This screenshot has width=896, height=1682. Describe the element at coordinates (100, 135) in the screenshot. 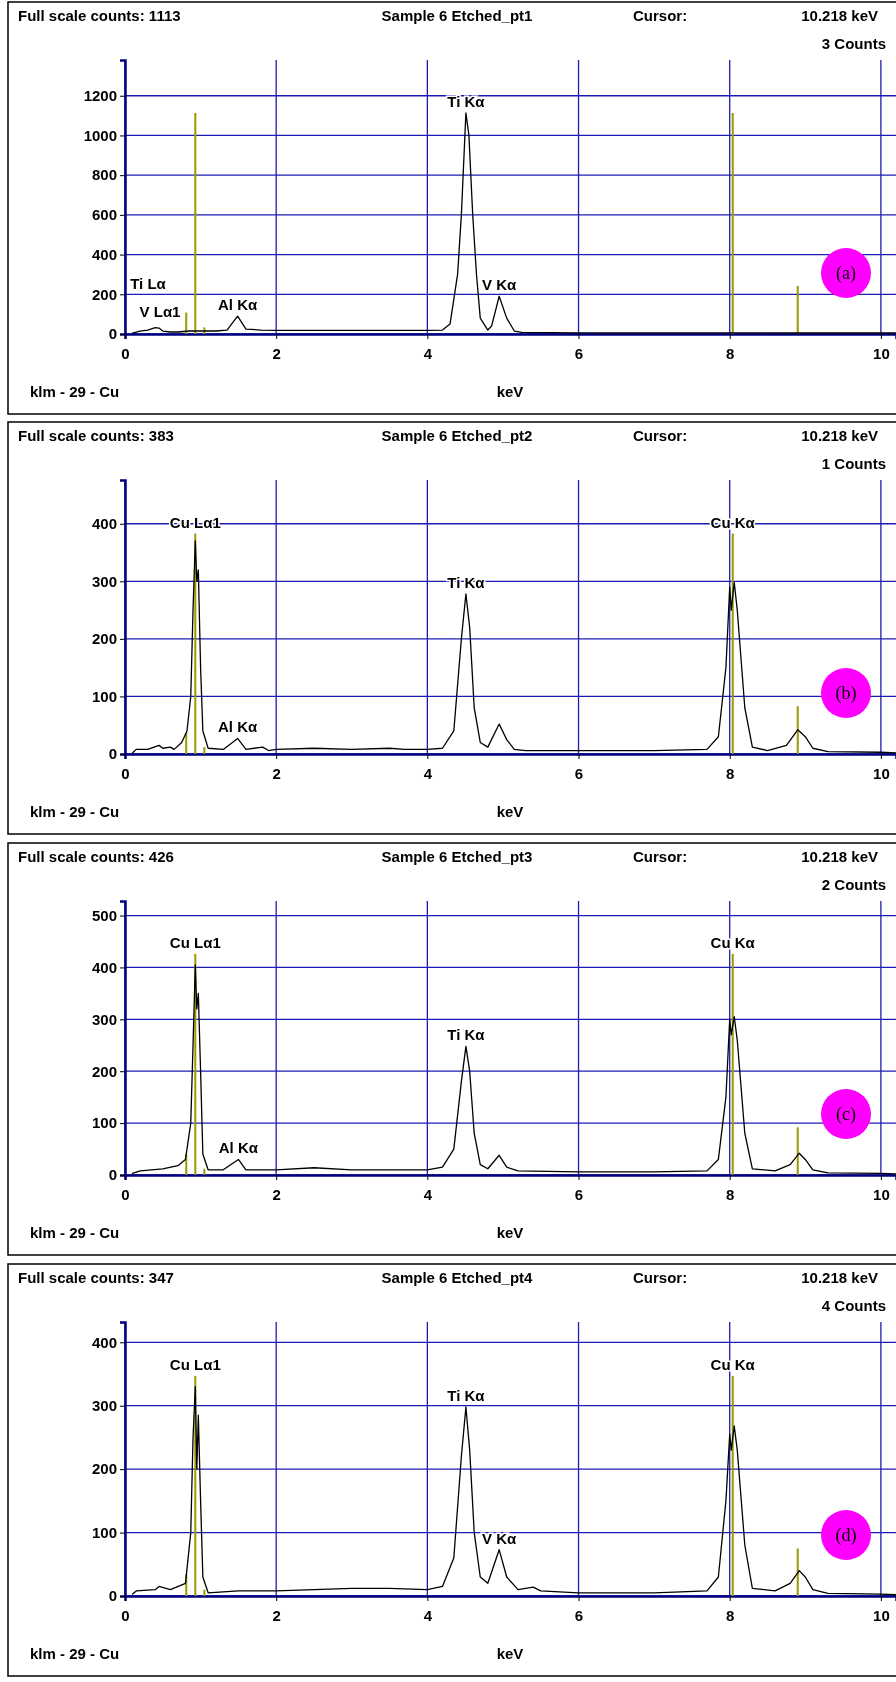

I see `y-tick-label: 1000` at that location.